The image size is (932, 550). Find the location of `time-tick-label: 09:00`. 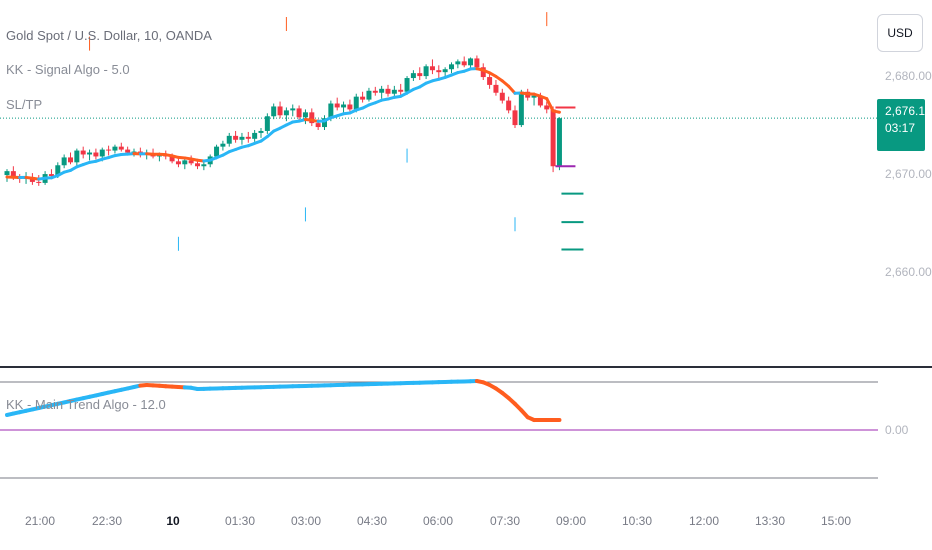

time-tick-label: 09:00 is located at coordinates (571, 521).